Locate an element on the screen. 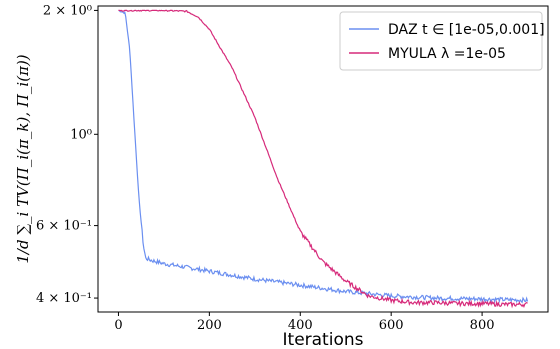 Image resolution: width=560 pixels, height=349 pixels. x-tick-label: 600 is located at coordinates (391, 325).